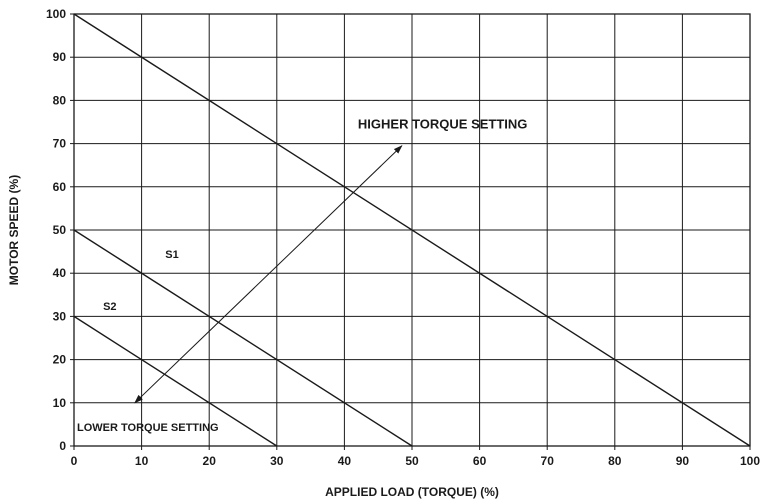 This screenshot has height=501, width=767. What do you see at coordinates (148, 428) in the screenshot?
I see `annotation-2: LOWER TORQUE SETTING` at bounding box center [148, 428].